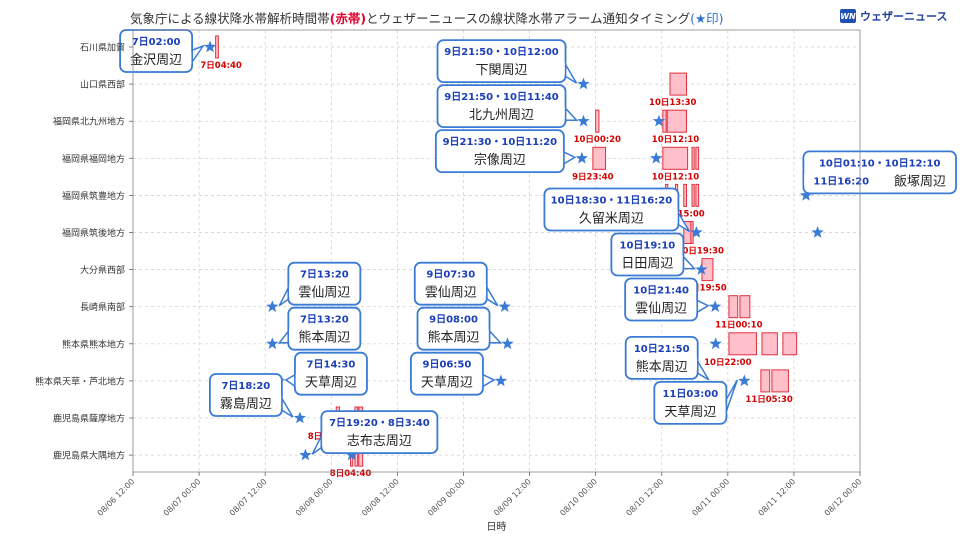 Image resolution: width=960 pixels, height=540 pixels. Describe the element at coordinates (597, 140) in the screenshot. I see `band-time-label: 10日00:20` at that location.